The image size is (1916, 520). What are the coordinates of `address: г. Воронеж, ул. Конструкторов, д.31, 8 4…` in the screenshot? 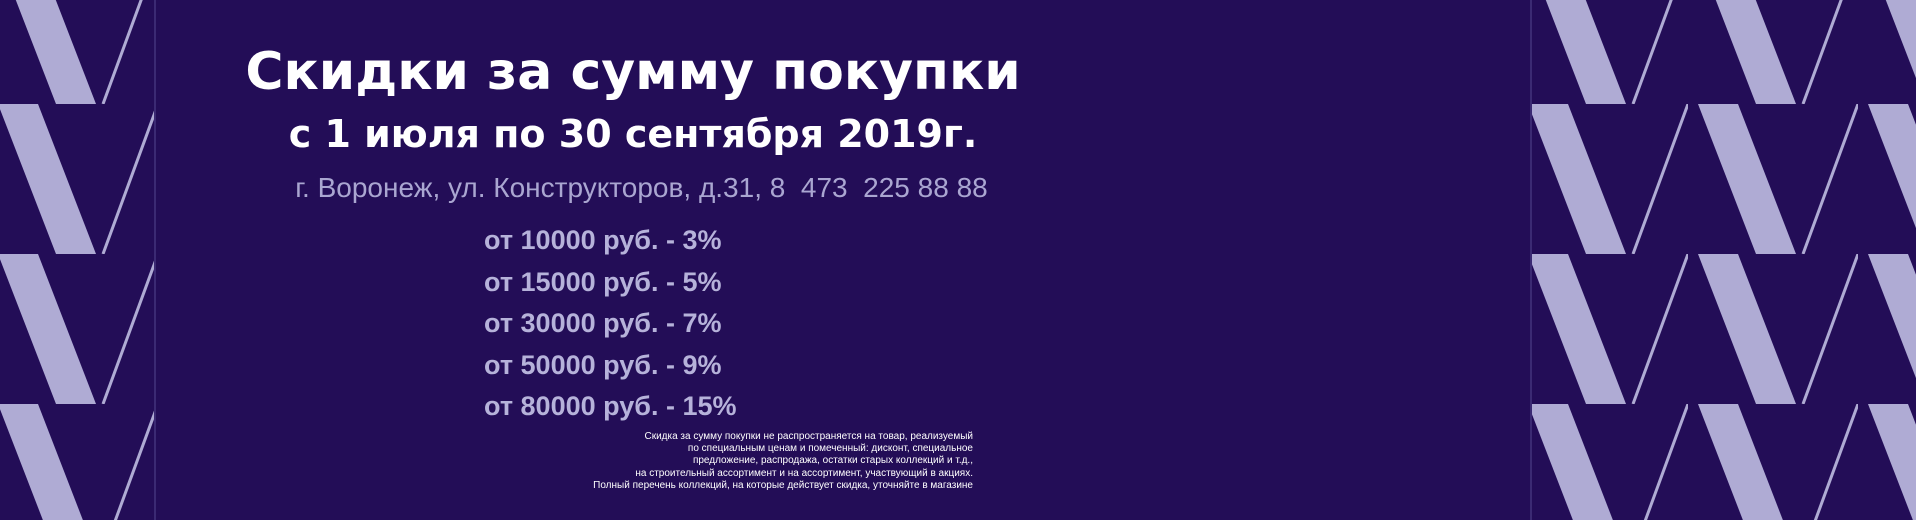 It's located at (641, 187).